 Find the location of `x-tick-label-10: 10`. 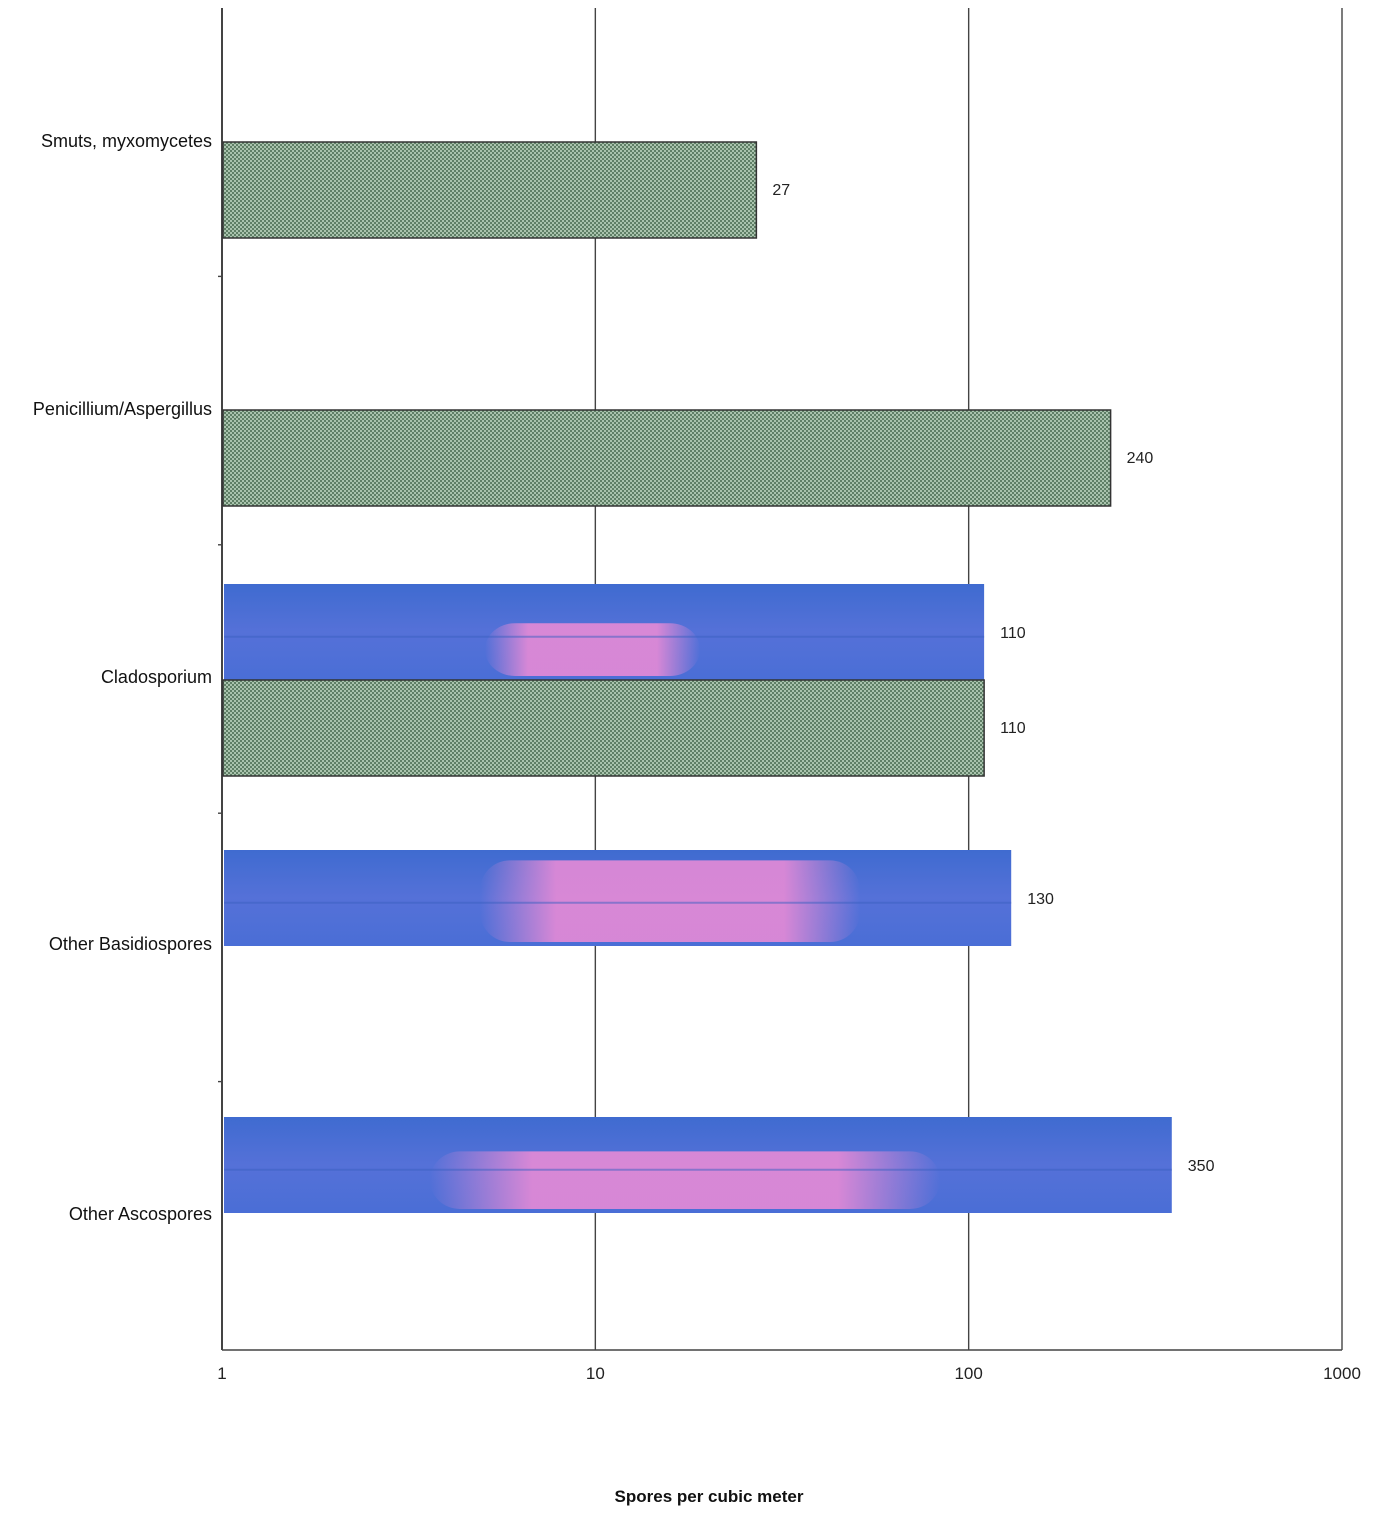

x-tick-label-10: 10 is located at coordinates (595, 1373).